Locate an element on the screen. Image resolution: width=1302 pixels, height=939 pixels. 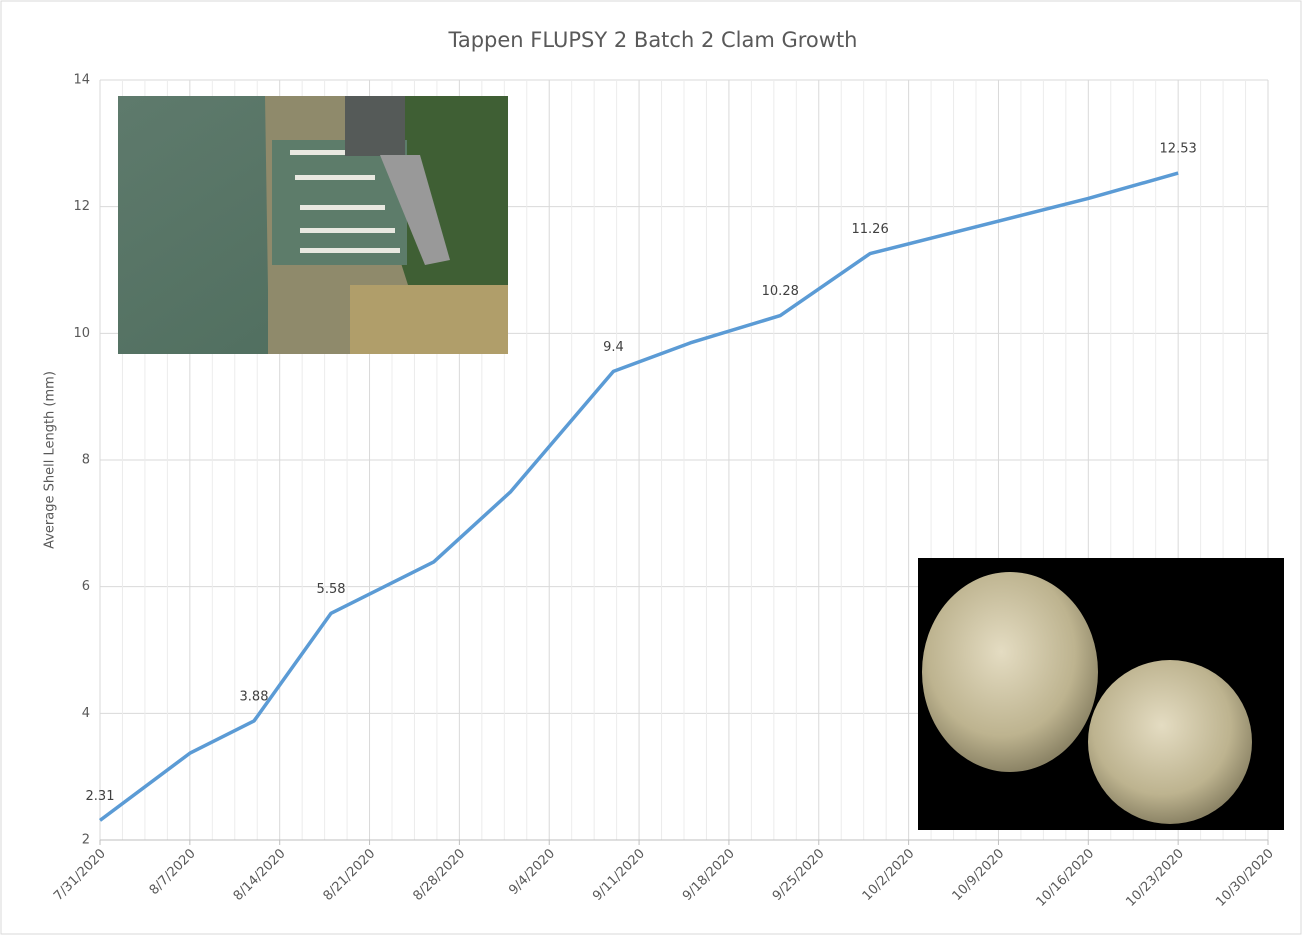
data-label: 5.58 is located at coordinates (331, 589).